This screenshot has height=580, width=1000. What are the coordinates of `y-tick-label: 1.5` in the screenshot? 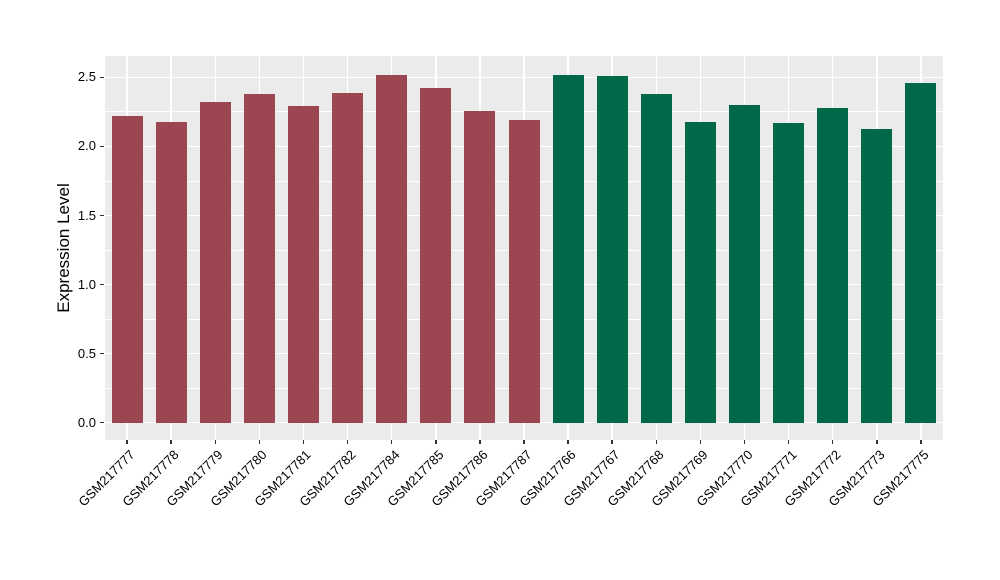 It's located at (86, 215).